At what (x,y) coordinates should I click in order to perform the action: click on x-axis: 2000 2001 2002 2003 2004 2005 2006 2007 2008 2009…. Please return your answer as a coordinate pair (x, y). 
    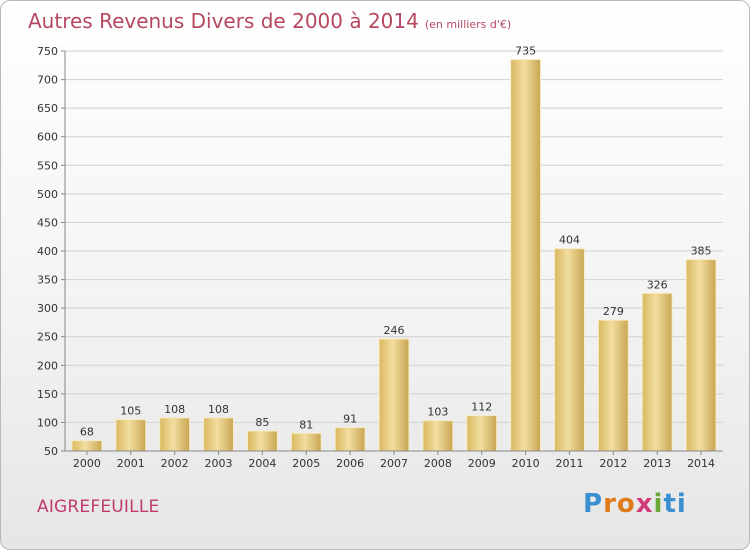
    Looking at the image, I should click on (394, 460).